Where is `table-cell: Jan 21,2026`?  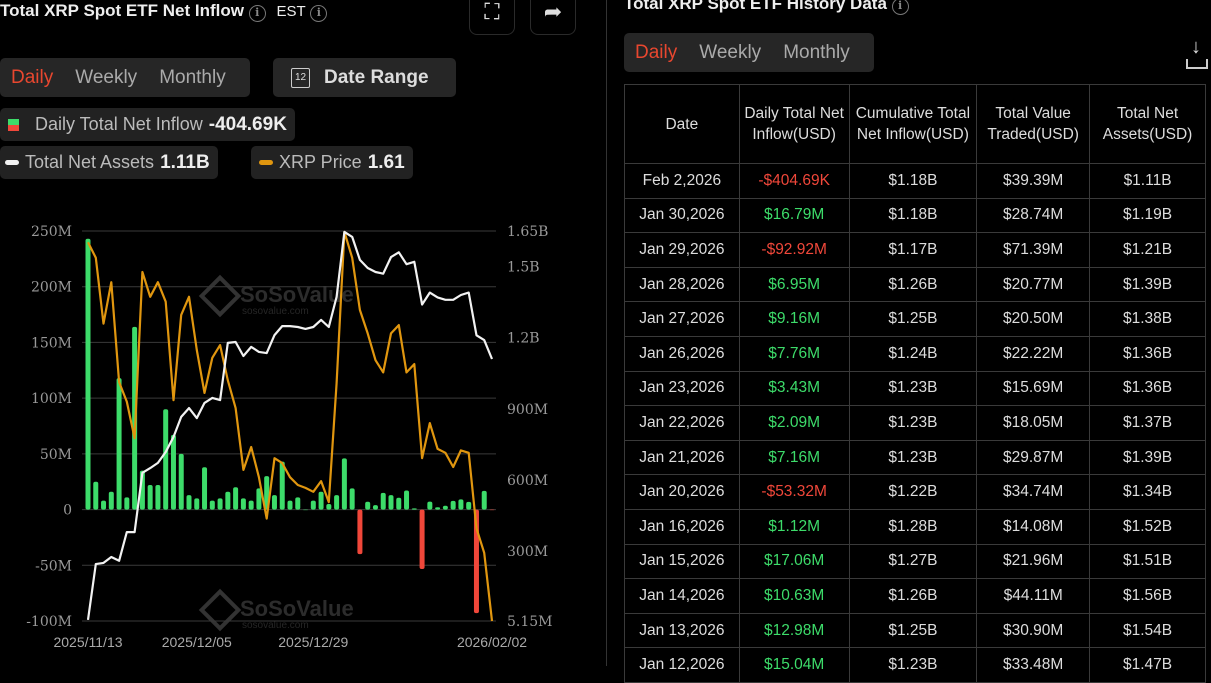 table-cell: Jan 21,2026 is located at coordinates (682, 457).